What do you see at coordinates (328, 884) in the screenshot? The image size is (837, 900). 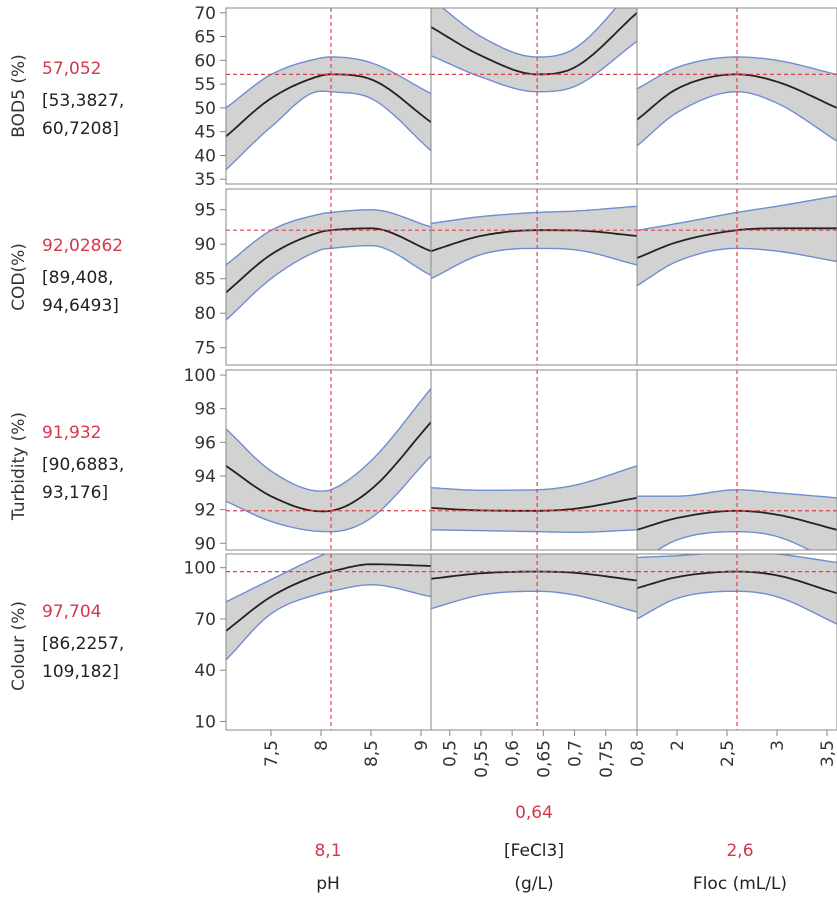 I see `factor-name: pH` at bounding box center [328, 884].